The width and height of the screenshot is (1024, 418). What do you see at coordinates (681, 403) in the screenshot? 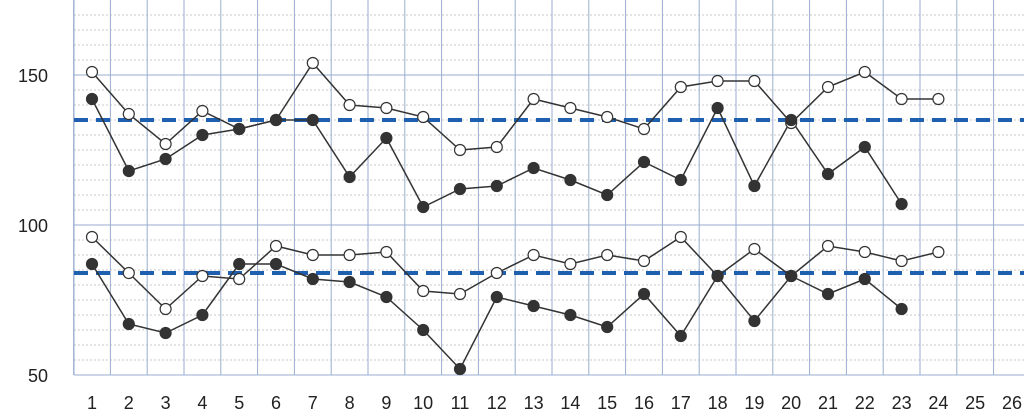
I see `x-tick-label: 17` at bounding box center [681, 403].